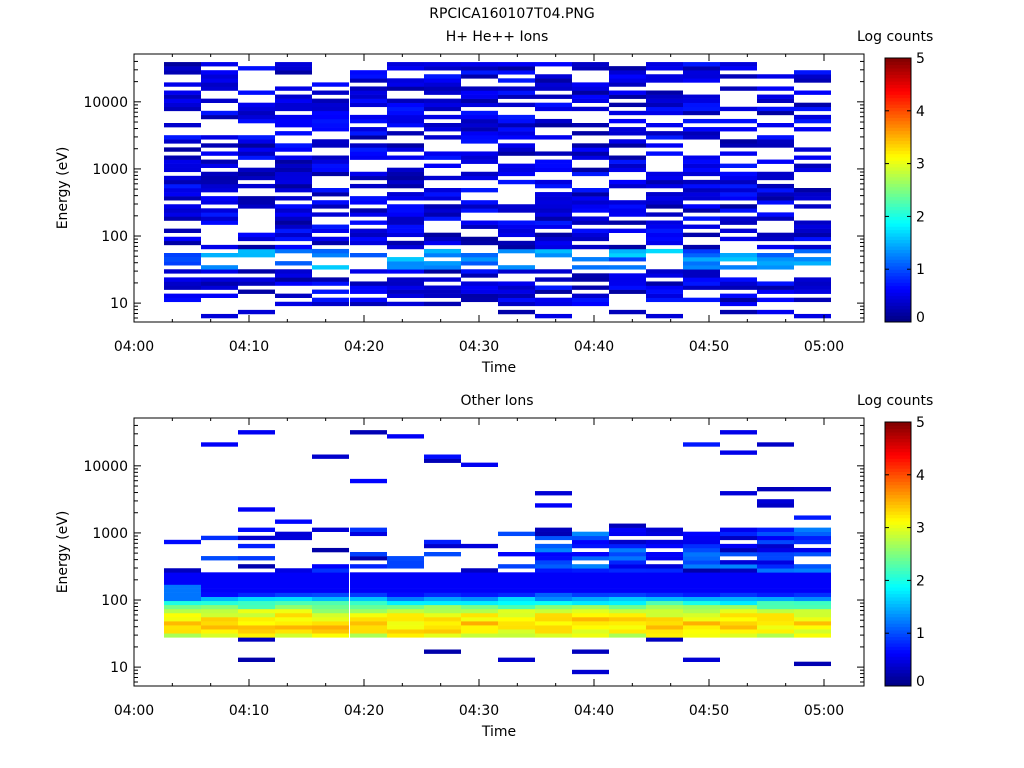 This screenshot has width=1024, height=768. Describe the element at coordinates (497, 37) in the screenshot. I see `panel1-title: H+ He++ Ions` at that location.